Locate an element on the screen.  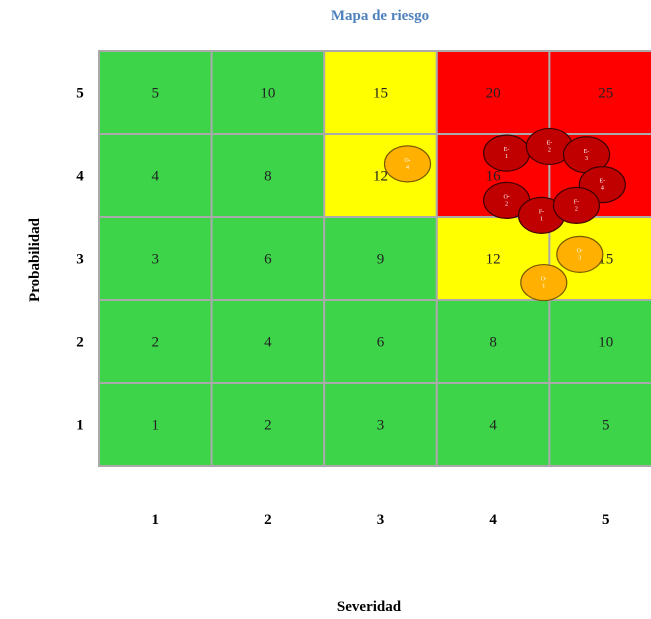
risk-bubble: O-3 is located at coordinates (580, 254).